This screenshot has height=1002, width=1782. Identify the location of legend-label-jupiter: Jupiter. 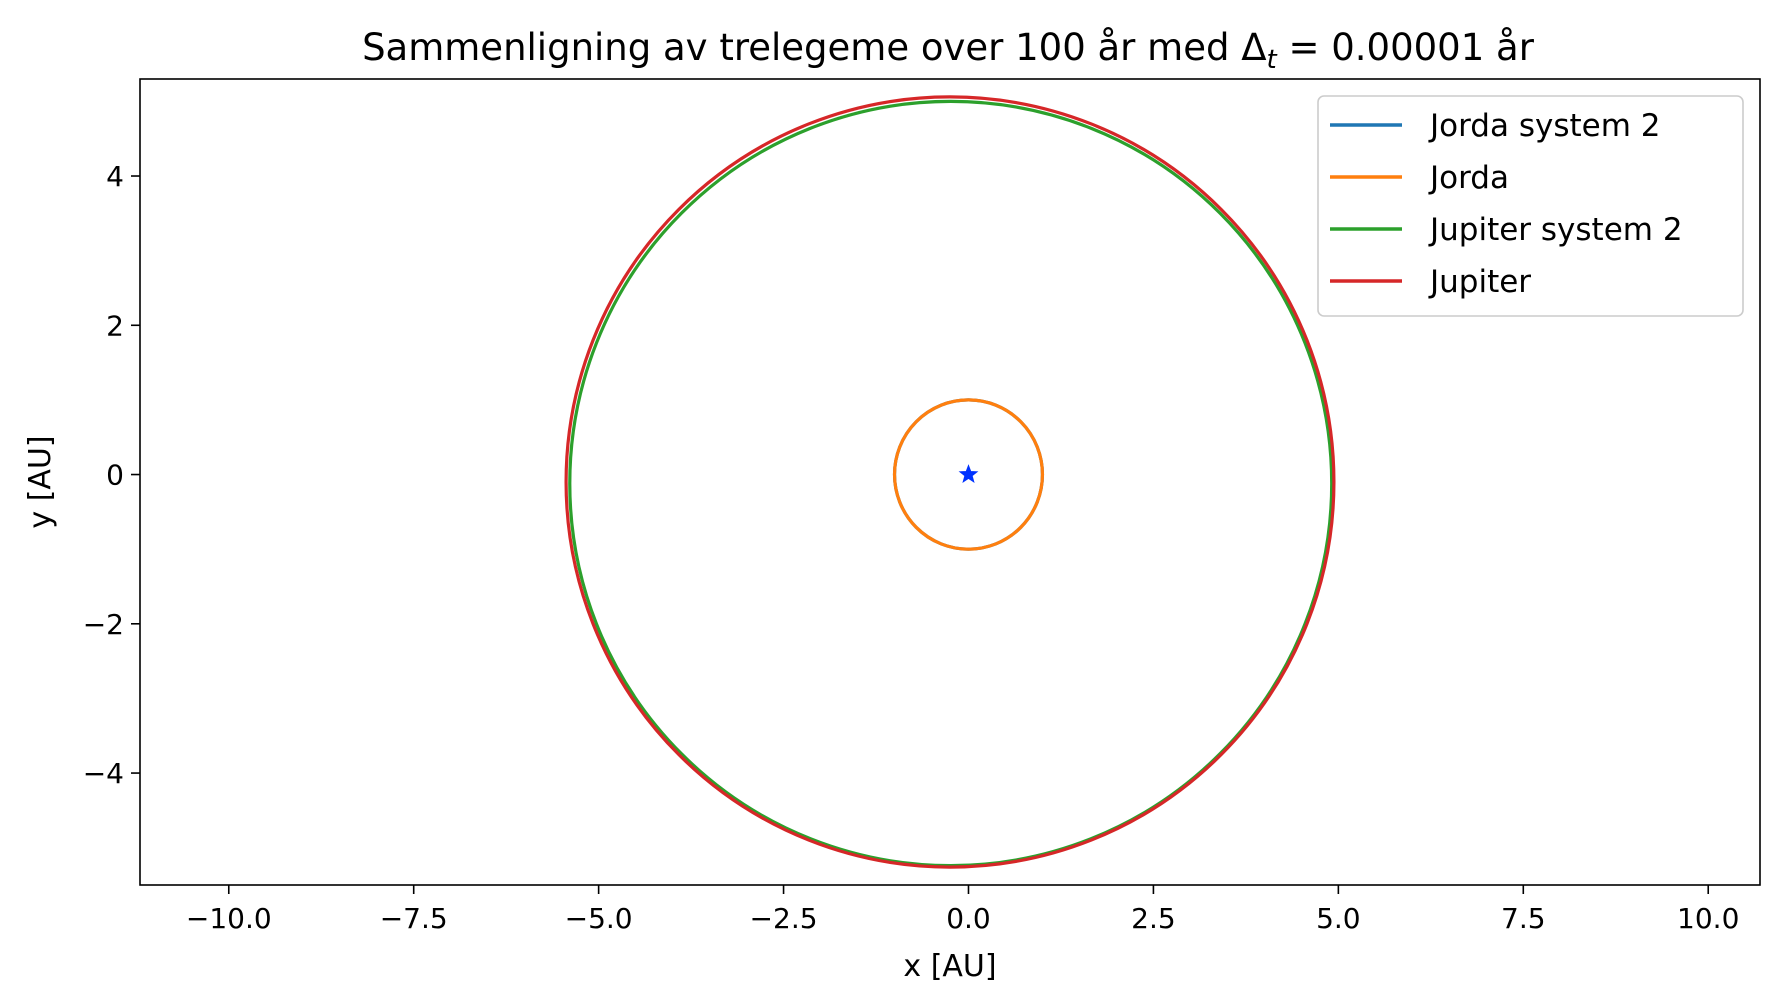
(1479, 282).